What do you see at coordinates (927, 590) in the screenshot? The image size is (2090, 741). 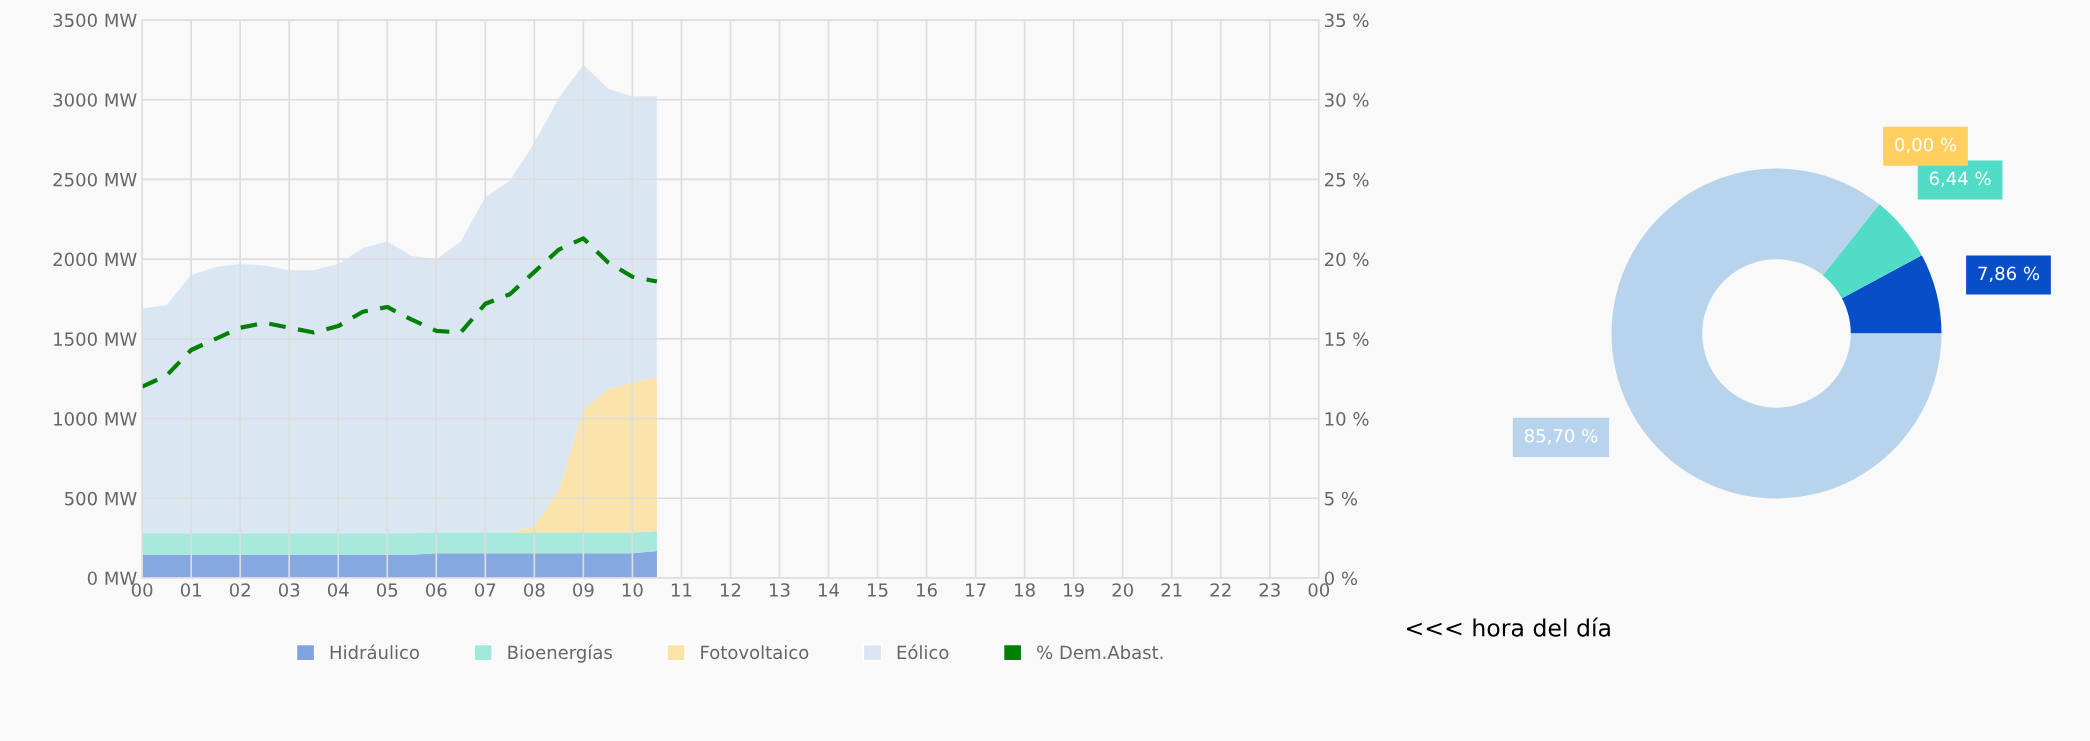 I see `x-tick-label: 16` at bounding box center [927, 590].